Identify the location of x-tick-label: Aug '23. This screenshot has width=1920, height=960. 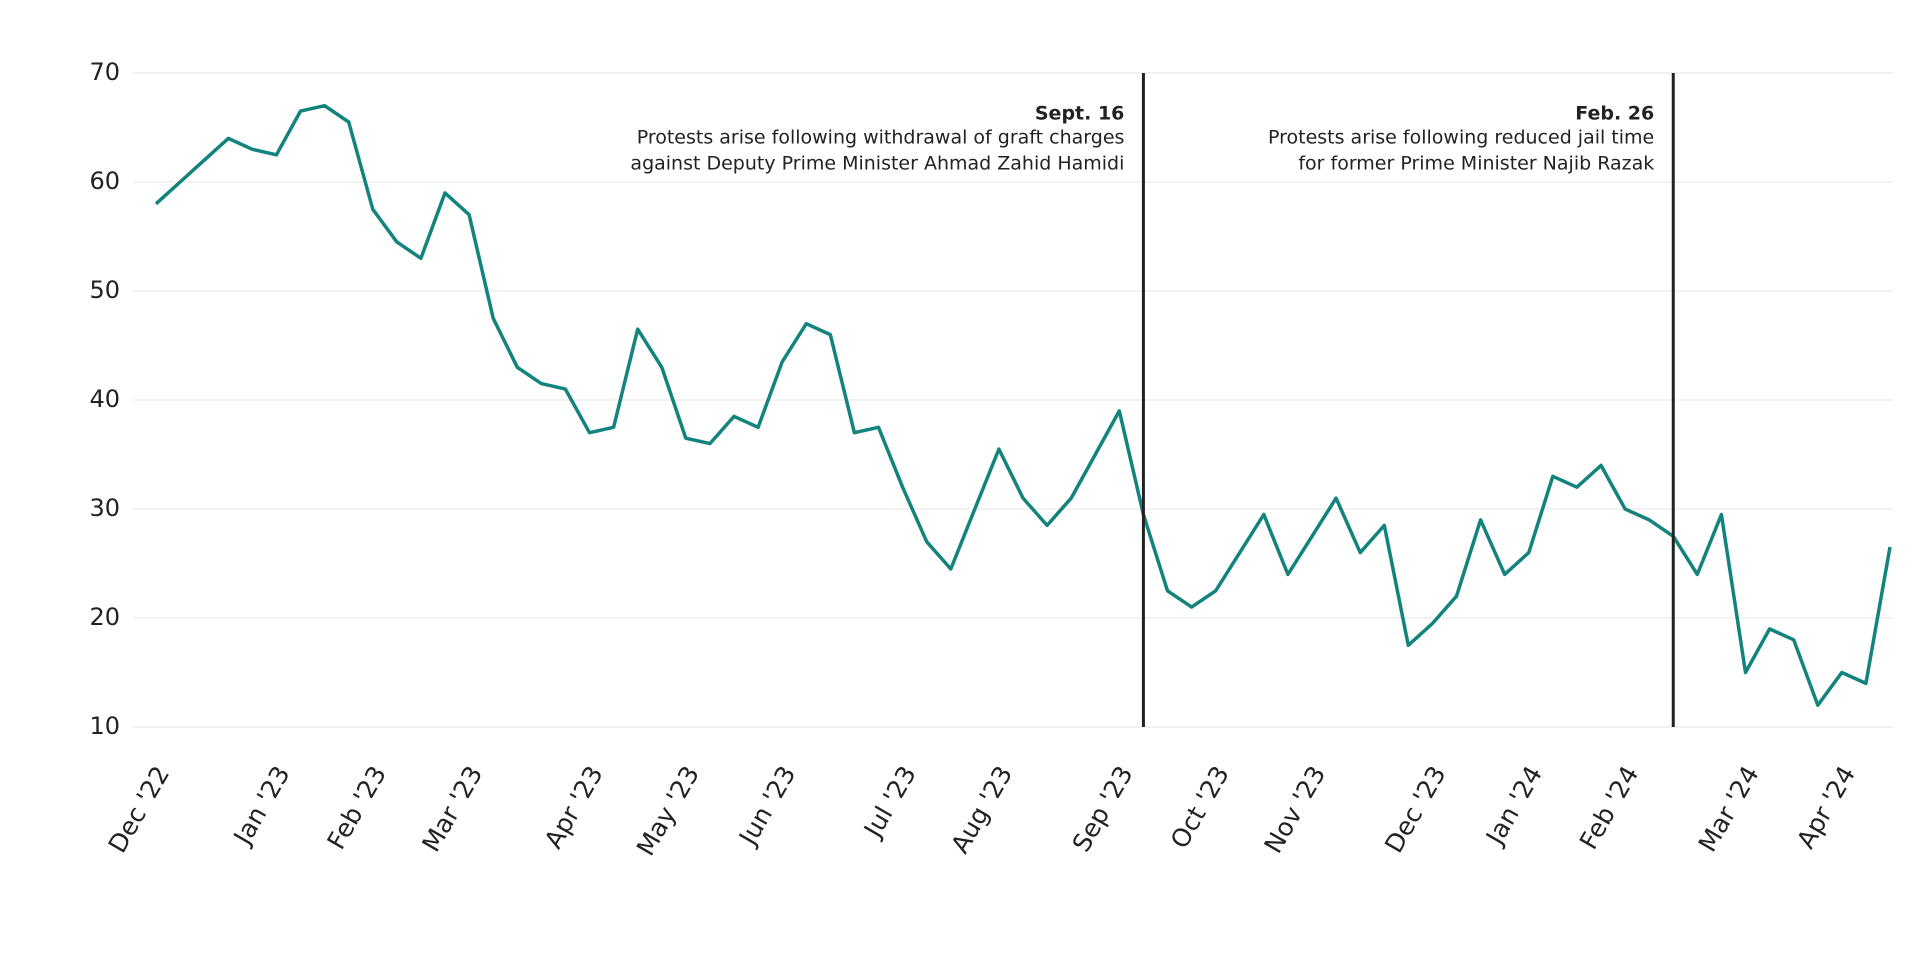
(981, 809).